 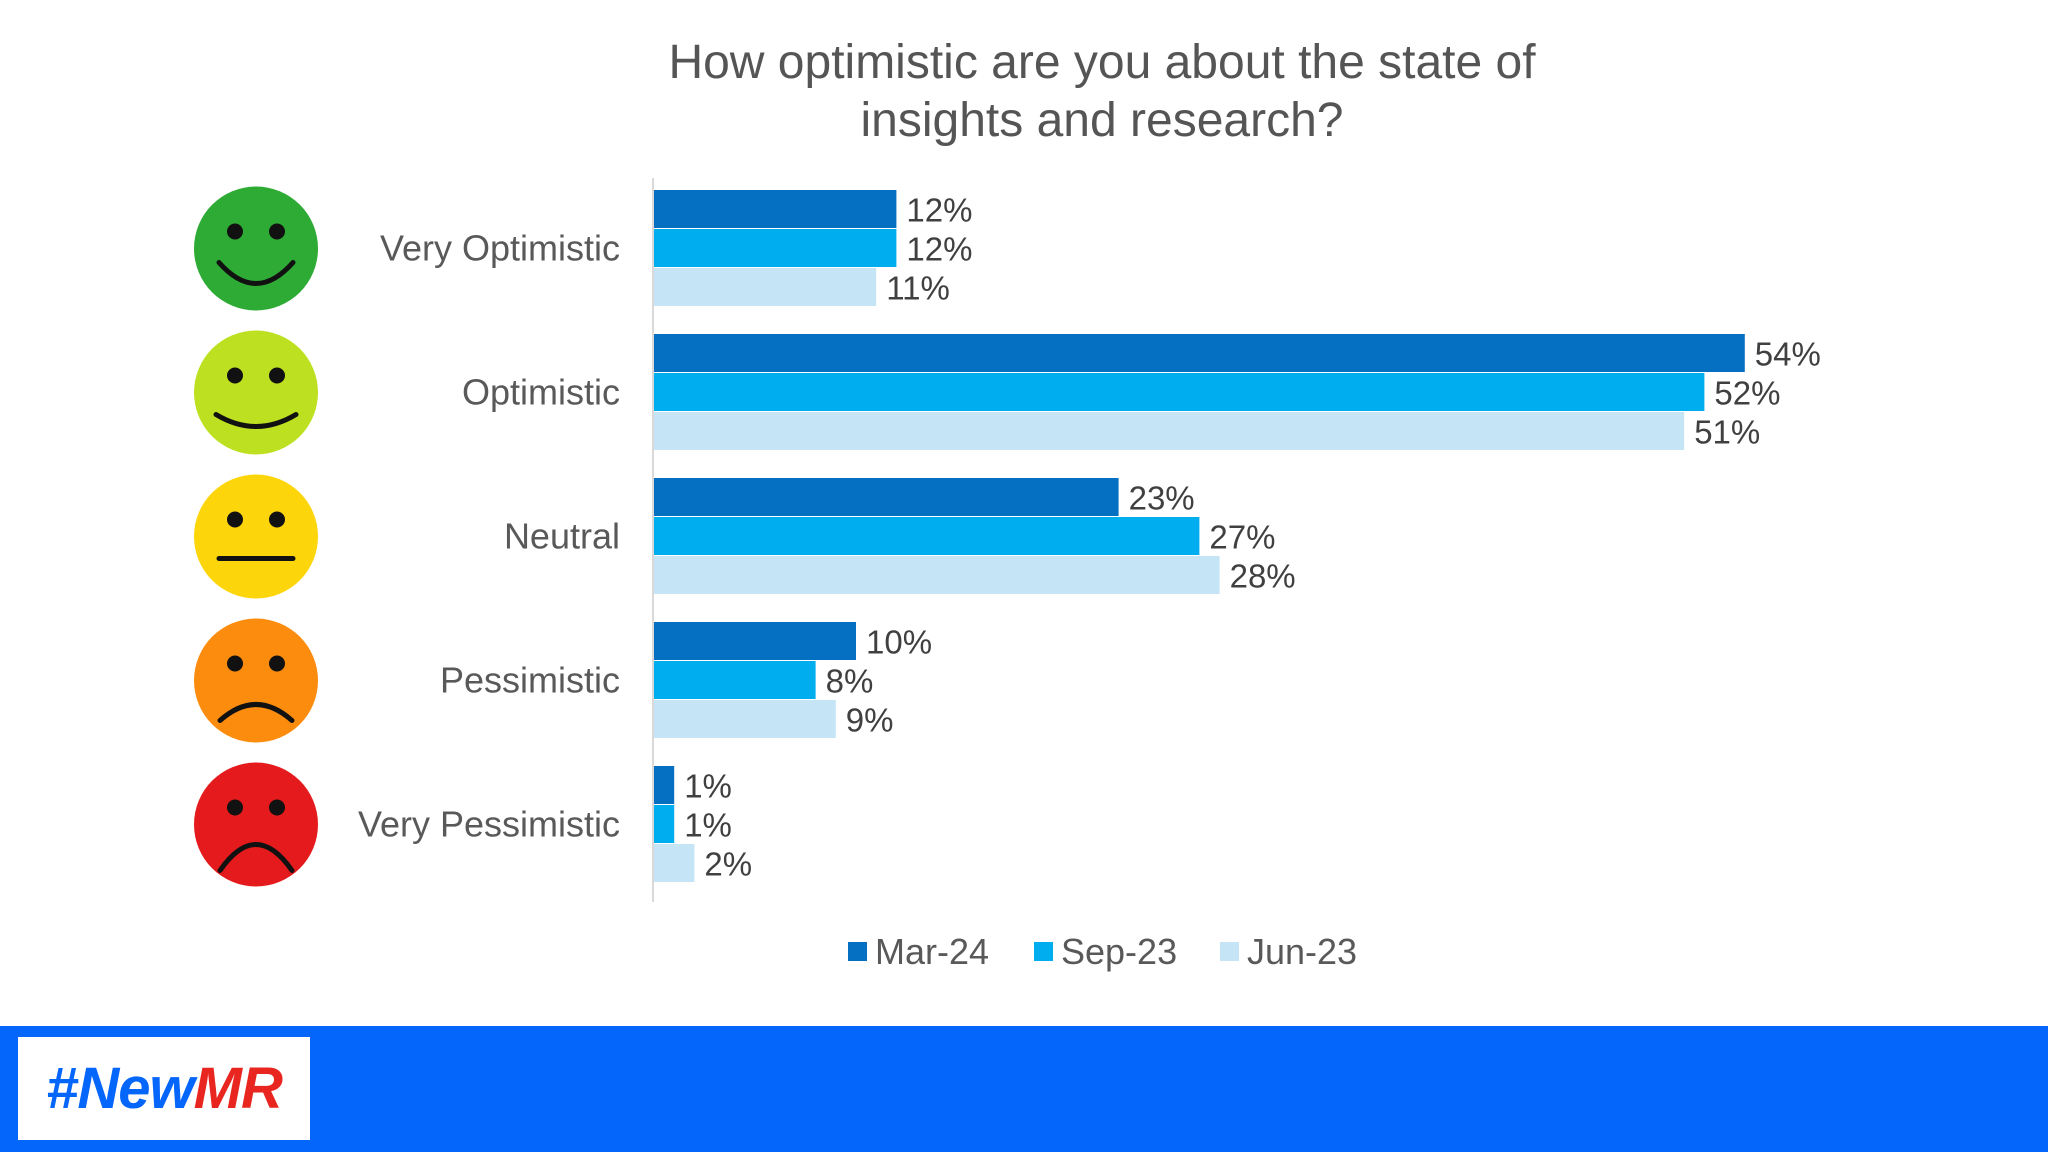 What do you see at coordinates (1242, 537) in the screenshot?
I see `value-label: 27%` at bounding box center [1242, 537].